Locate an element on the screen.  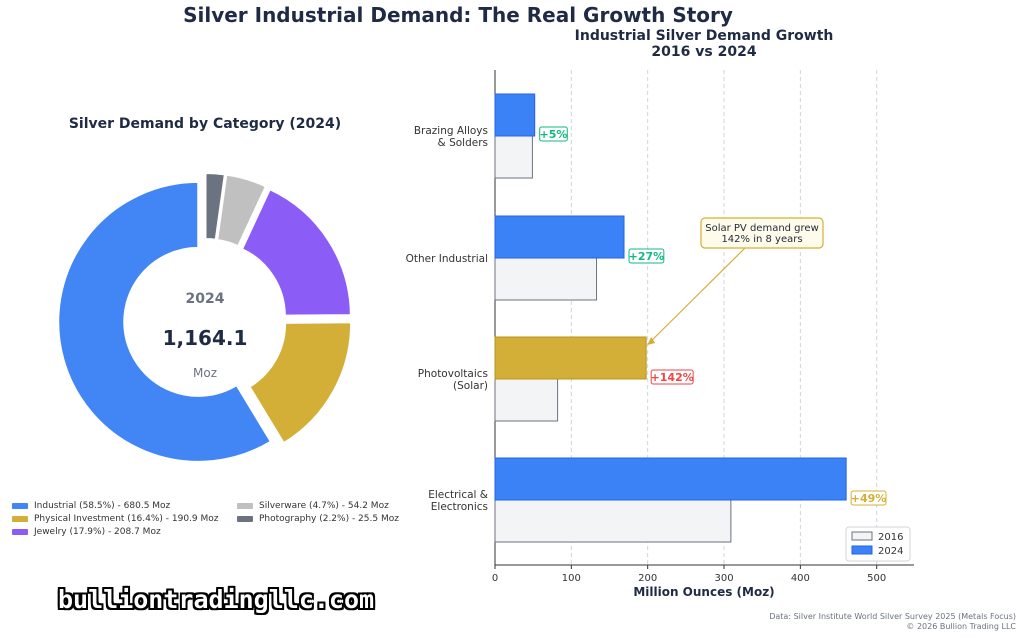
donut-slice-industrial is located at coordinates (165, 321).